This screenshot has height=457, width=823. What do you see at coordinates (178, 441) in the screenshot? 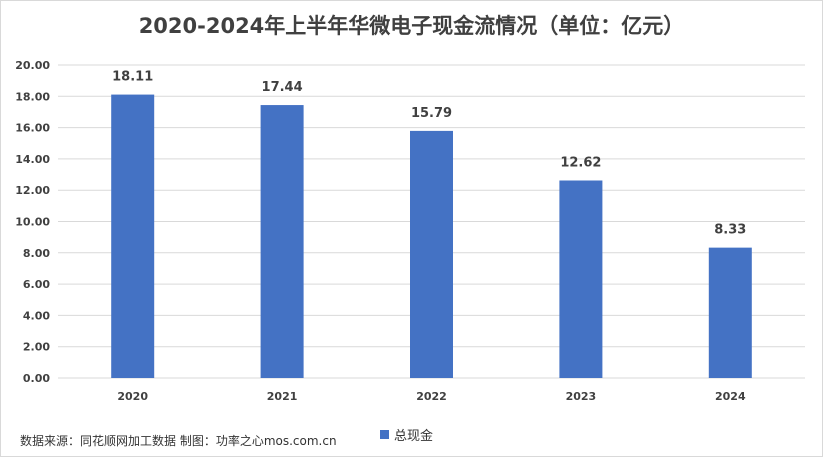
I see `source-note: 数据来源：同花顺网加工数据 制图：功率之心mos.com.cn` at bounding box center [178, 441].